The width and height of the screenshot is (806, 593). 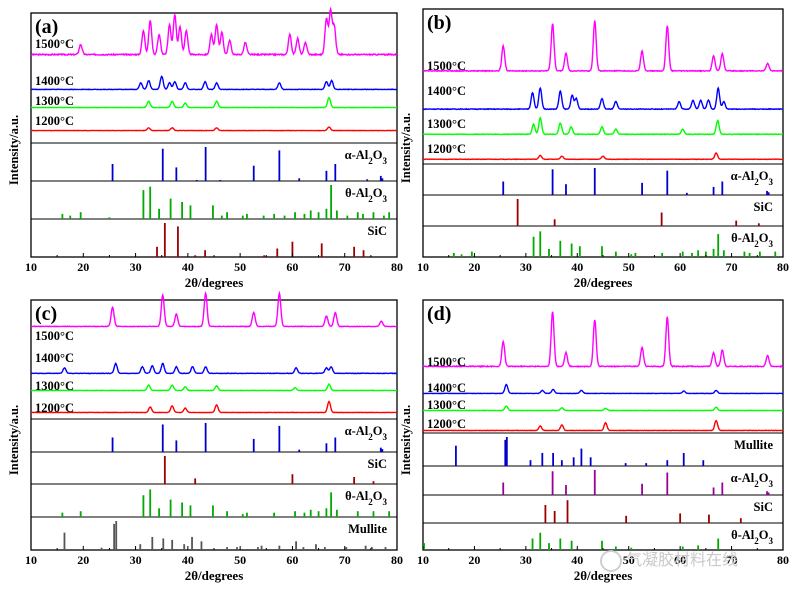 What do you see at coordinates (611, 560) in the screenshot?
I see `watermark-logo-icon` at bounding box center [611, 560].